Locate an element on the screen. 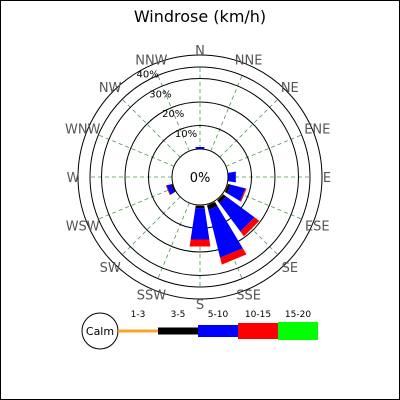  dir-label-wsw: WSW is located at coordinates (83, 227).